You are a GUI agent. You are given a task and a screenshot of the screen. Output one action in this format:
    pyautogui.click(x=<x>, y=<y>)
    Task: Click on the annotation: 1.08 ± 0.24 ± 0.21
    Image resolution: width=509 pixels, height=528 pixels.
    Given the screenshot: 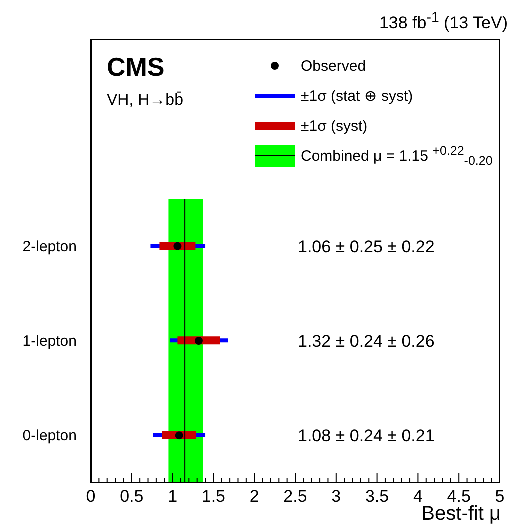 What is the action you would take?
    pyautogui.click(x=366, y=436)
    